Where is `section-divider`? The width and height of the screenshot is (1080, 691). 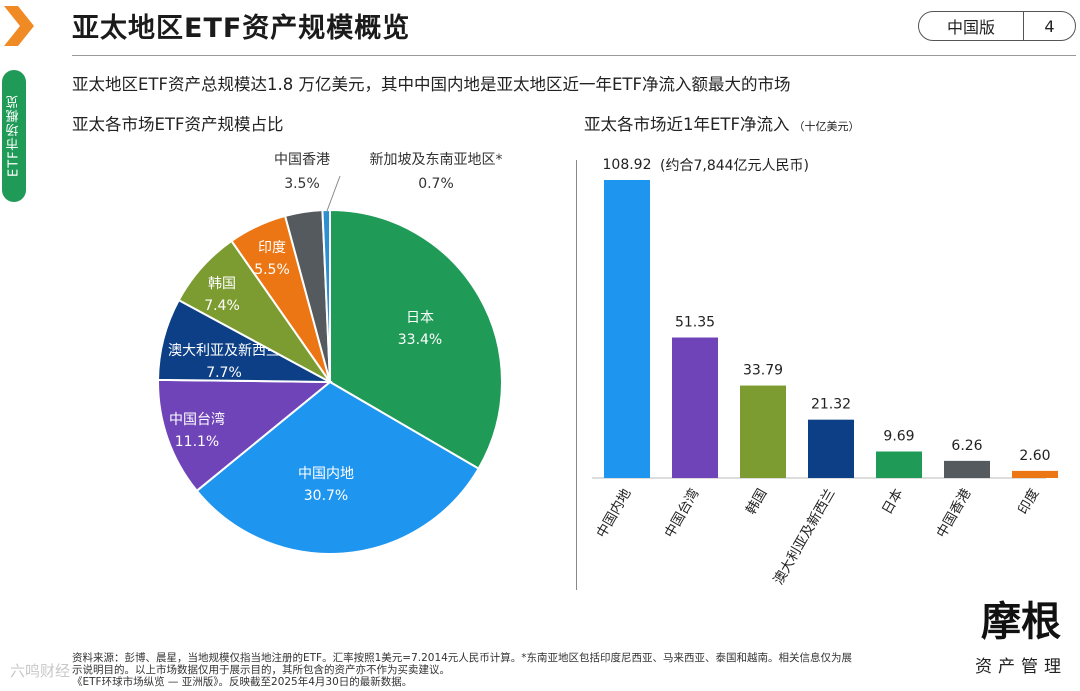
section-divider is located at coordinates (576, 375).